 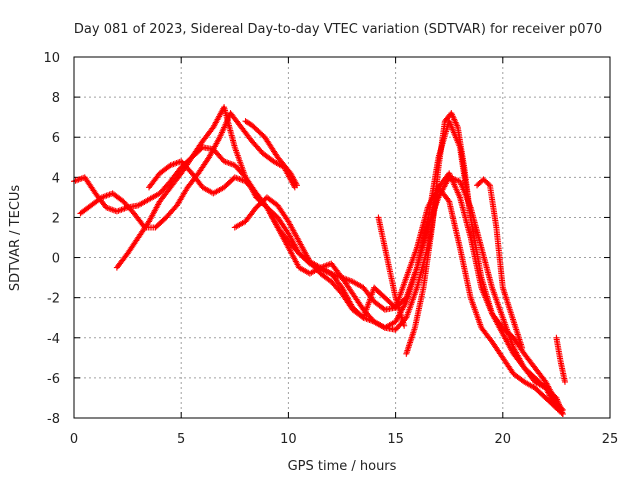 I want to click on y-axis-label: SDTVAR / TECUs, so click(x=15, y=238).